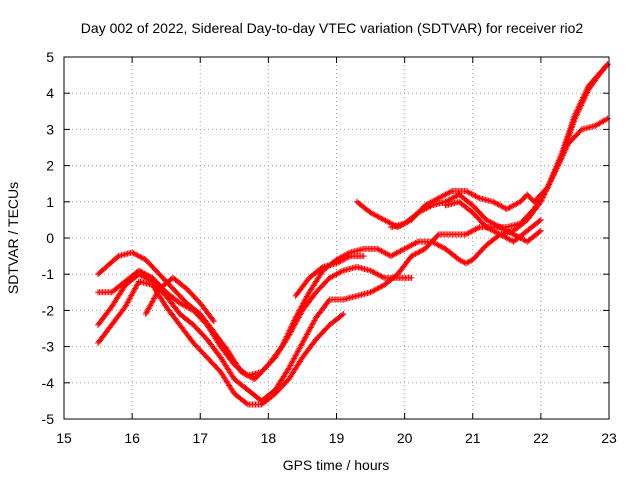 The height and width of the screenshot is (480, 640). Describe the element at coordinates (50, 202) in the screenshot. I see `y-tick-label: 1` at that location.